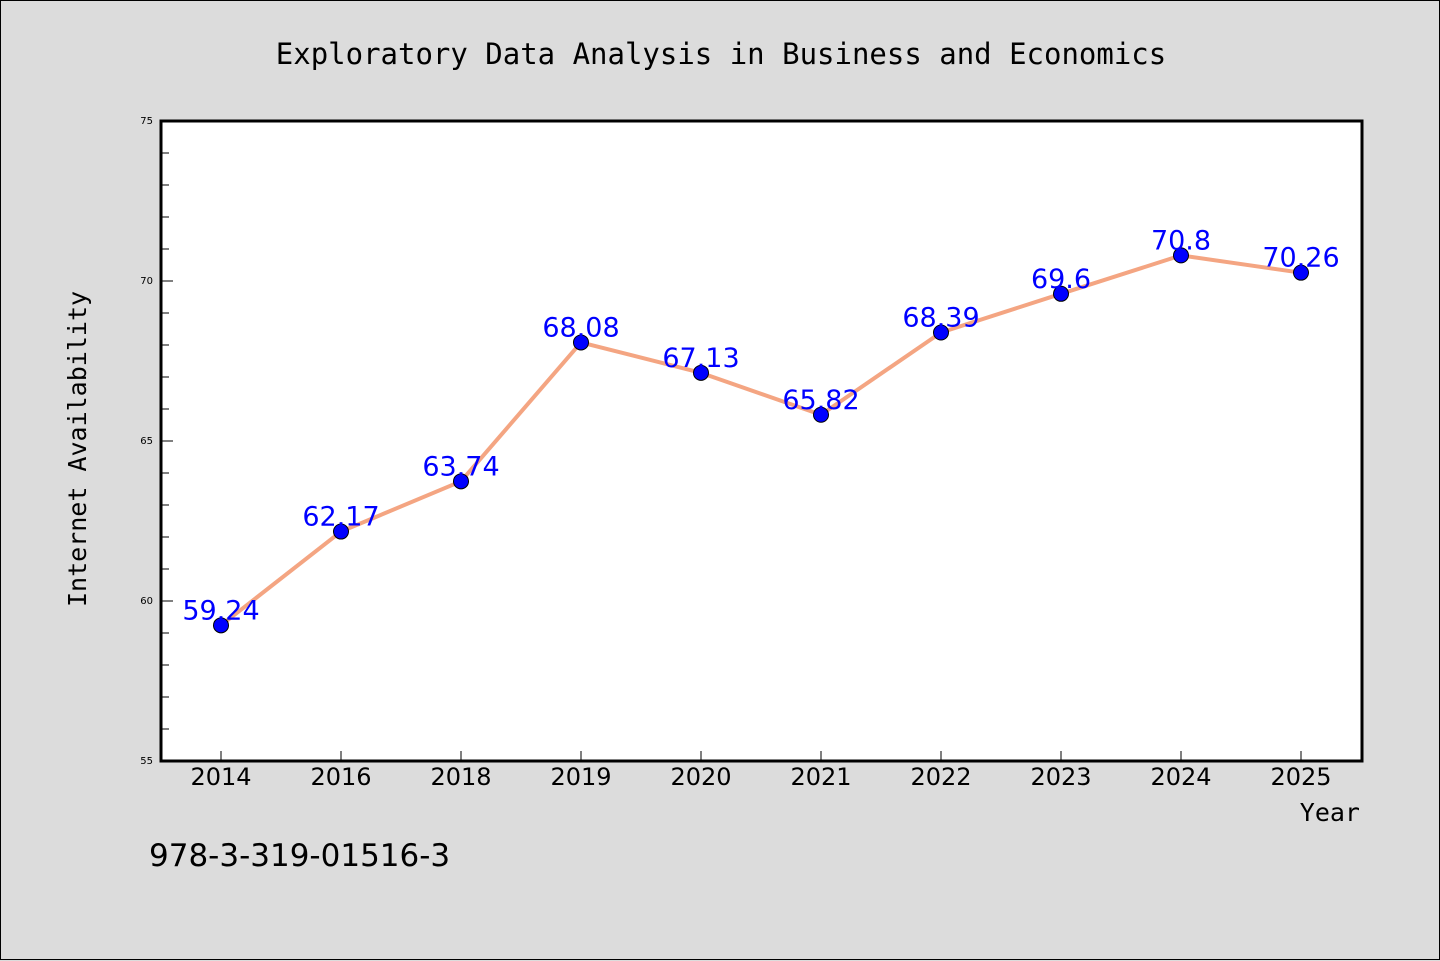  Describe the element at coordinates (1330, 812) in the screenshot. I see `x-axis-label: Year` at that location.